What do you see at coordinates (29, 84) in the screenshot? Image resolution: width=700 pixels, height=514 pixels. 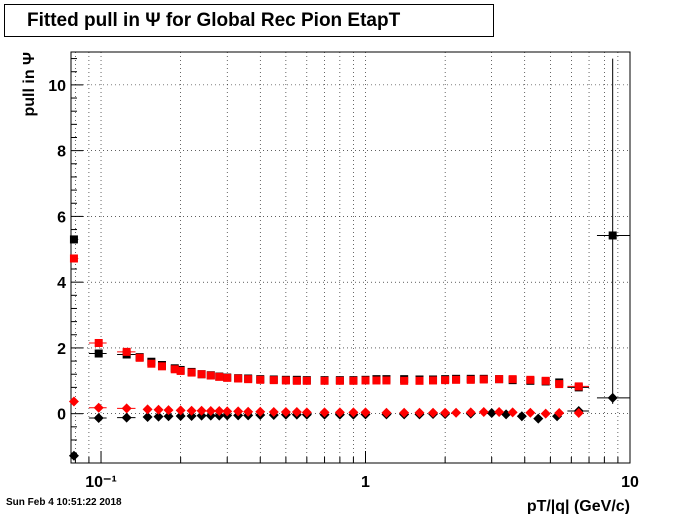 I see `y-axis-label: pull in Ψ` at bounding box center [29, 84].